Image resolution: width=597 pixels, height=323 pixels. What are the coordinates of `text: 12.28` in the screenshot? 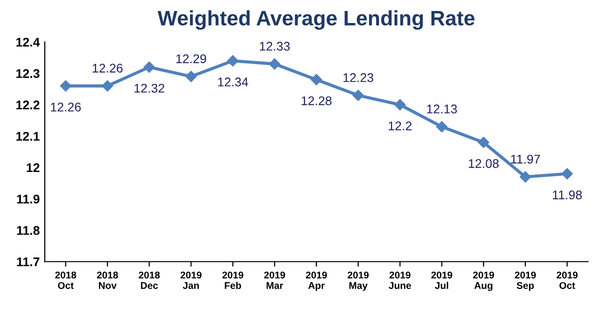 It's located at (317, 101).